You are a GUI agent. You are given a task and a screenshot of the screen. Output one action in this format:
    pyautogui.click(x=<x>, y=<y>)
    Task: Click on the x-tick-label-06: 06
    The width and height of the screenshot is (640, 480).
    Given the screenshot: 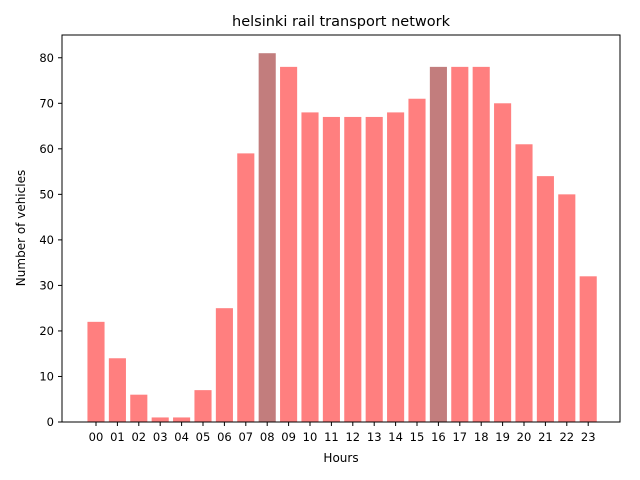 What is the action you would take?
    pyautogui.click(x=224, y=437)
    